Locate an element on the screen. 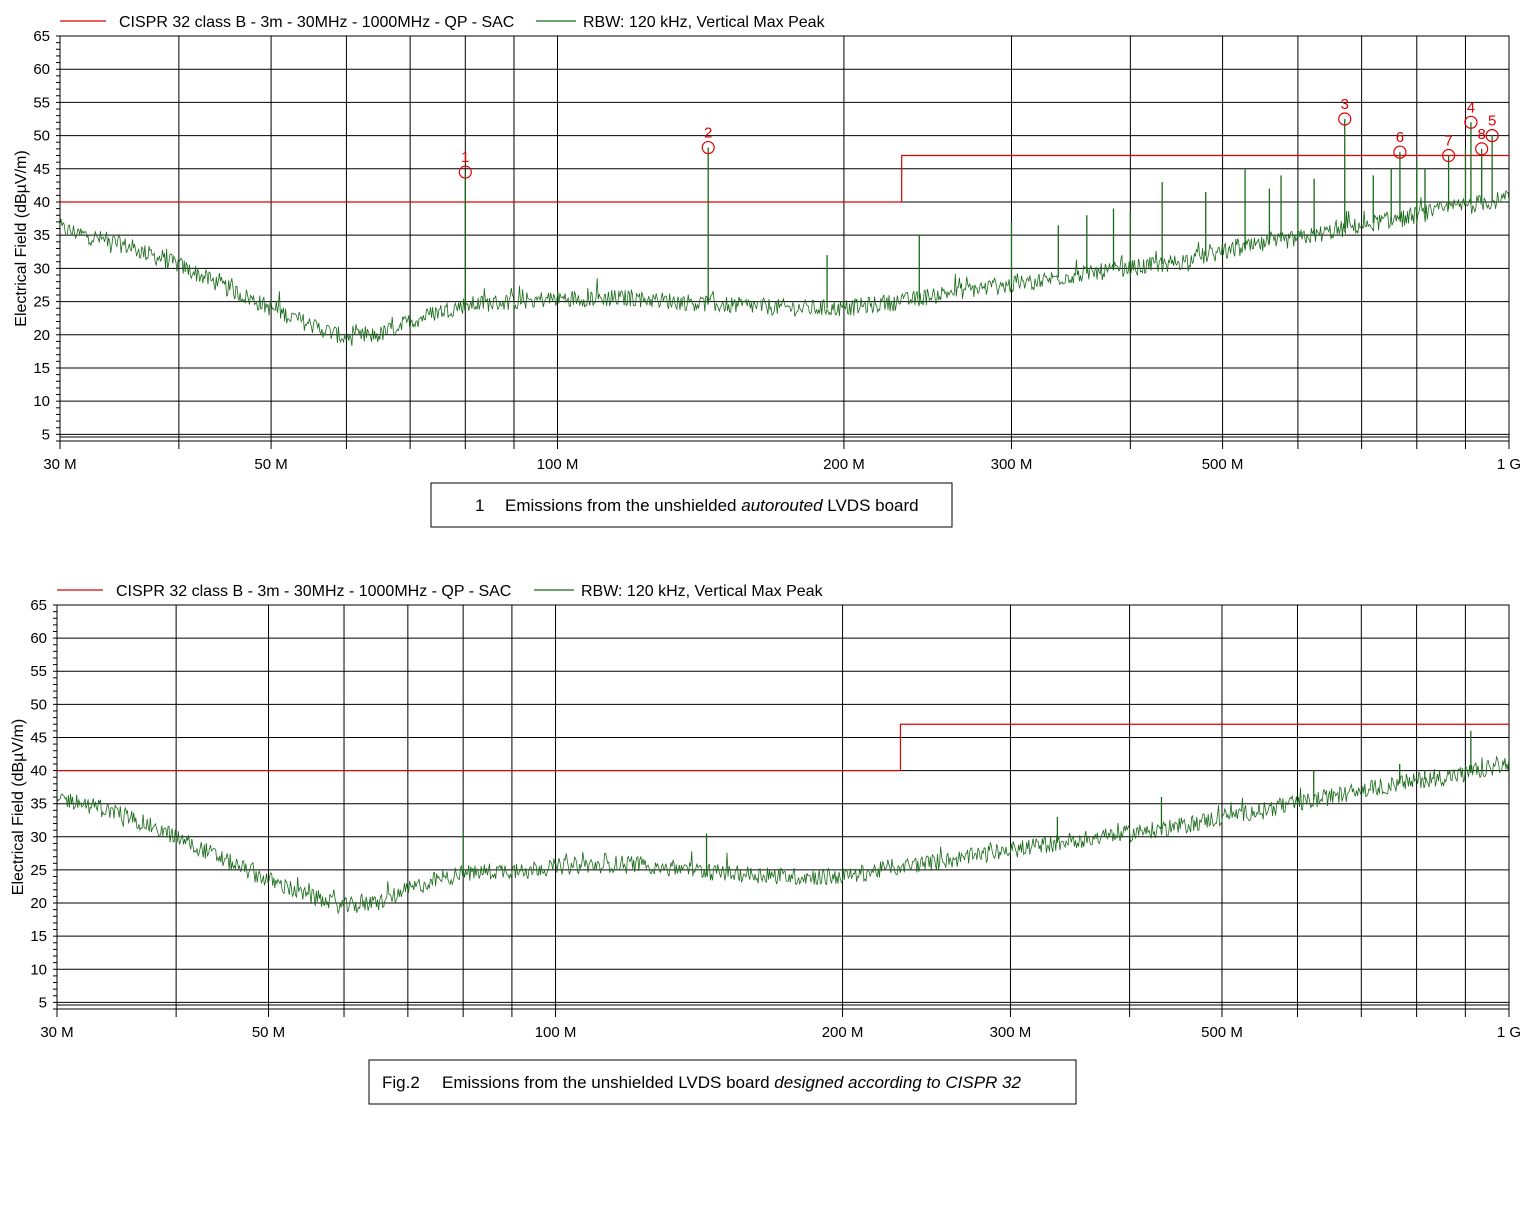  caption-text-part: Emissions from the unshielded LVDS board is located at coordinates (608, 1082).